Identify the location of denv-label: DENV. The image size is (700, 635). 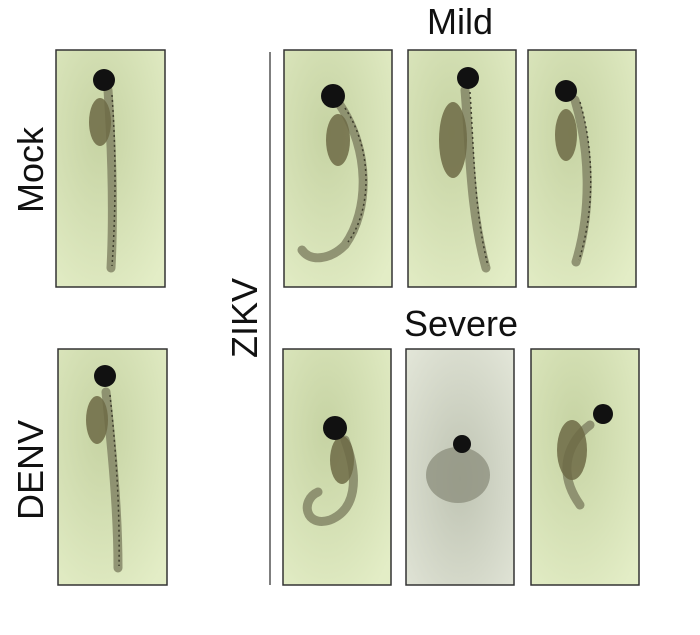
(30, 470).